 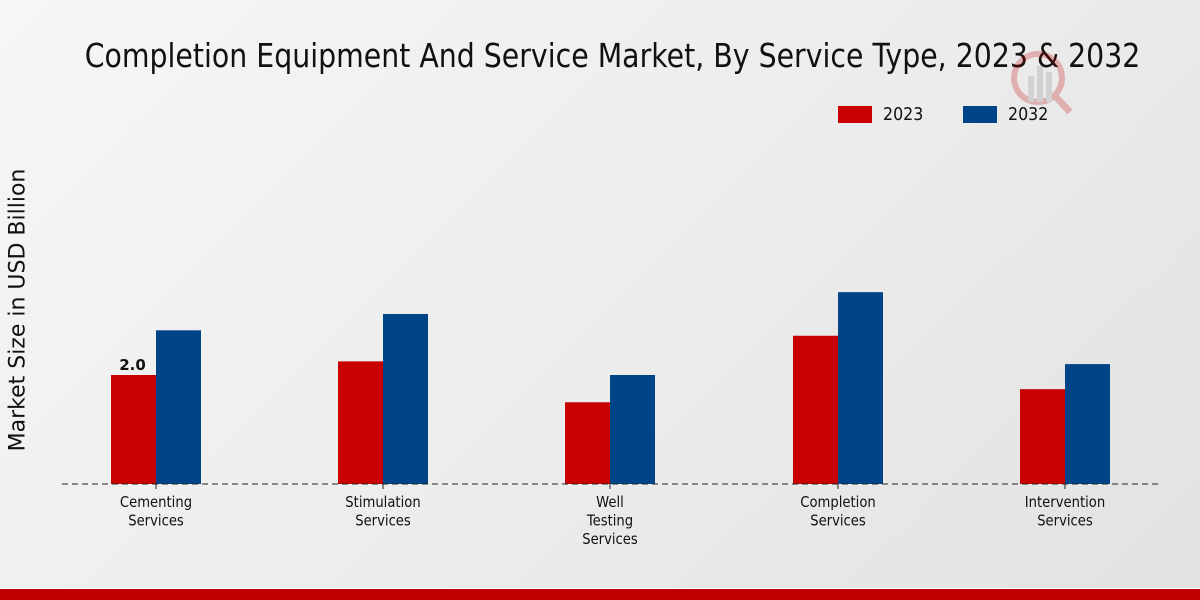 I want to click on x-tick-label-0-1: Services, so click(x=156, y=521).